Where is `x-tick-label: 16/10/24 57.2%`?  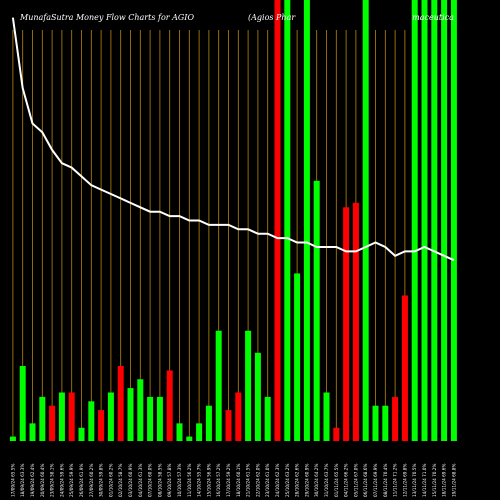
x-tick-label: 16/10/24 57.2% is located at coordinates (218, 480).